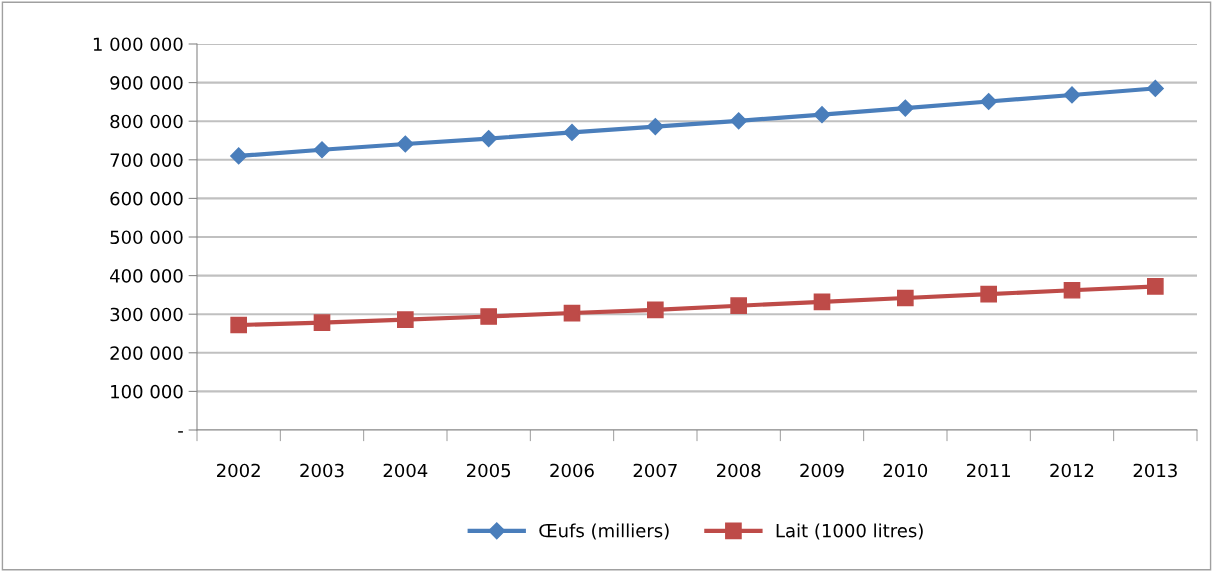 The height and width of the screenshot is (572, 1213). What do you see at coordinates (138, 44) in the screenshot?
I see `y-tick-label: 1 000 000` at bounding box center [138, 44].